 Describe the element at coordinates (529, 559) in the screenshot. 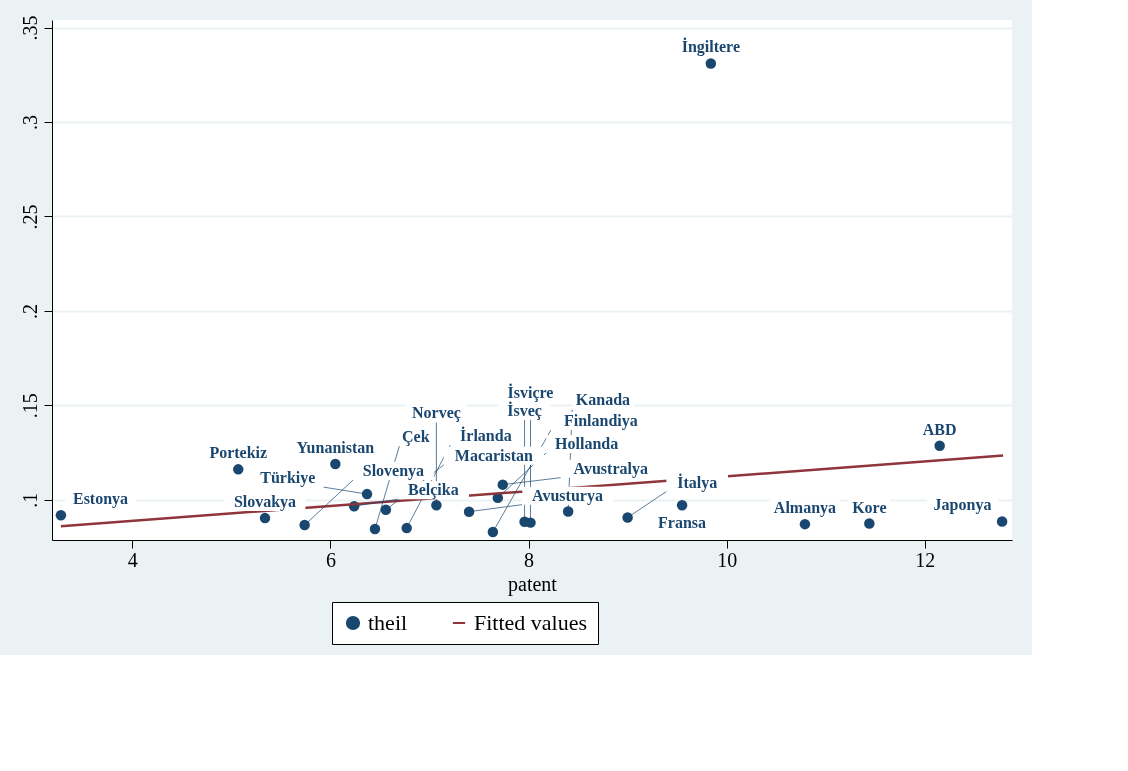

I see `x-tick-label: 8` at that location.